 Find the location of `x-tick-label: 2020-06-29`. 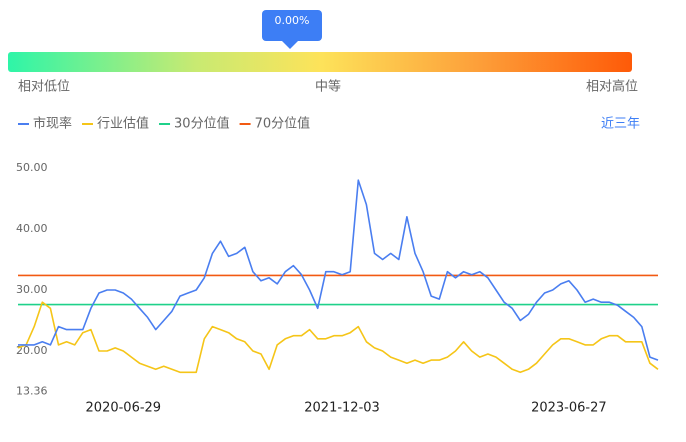

x-tick-label: 2020-06-29 is located at coordinates (124, 408).